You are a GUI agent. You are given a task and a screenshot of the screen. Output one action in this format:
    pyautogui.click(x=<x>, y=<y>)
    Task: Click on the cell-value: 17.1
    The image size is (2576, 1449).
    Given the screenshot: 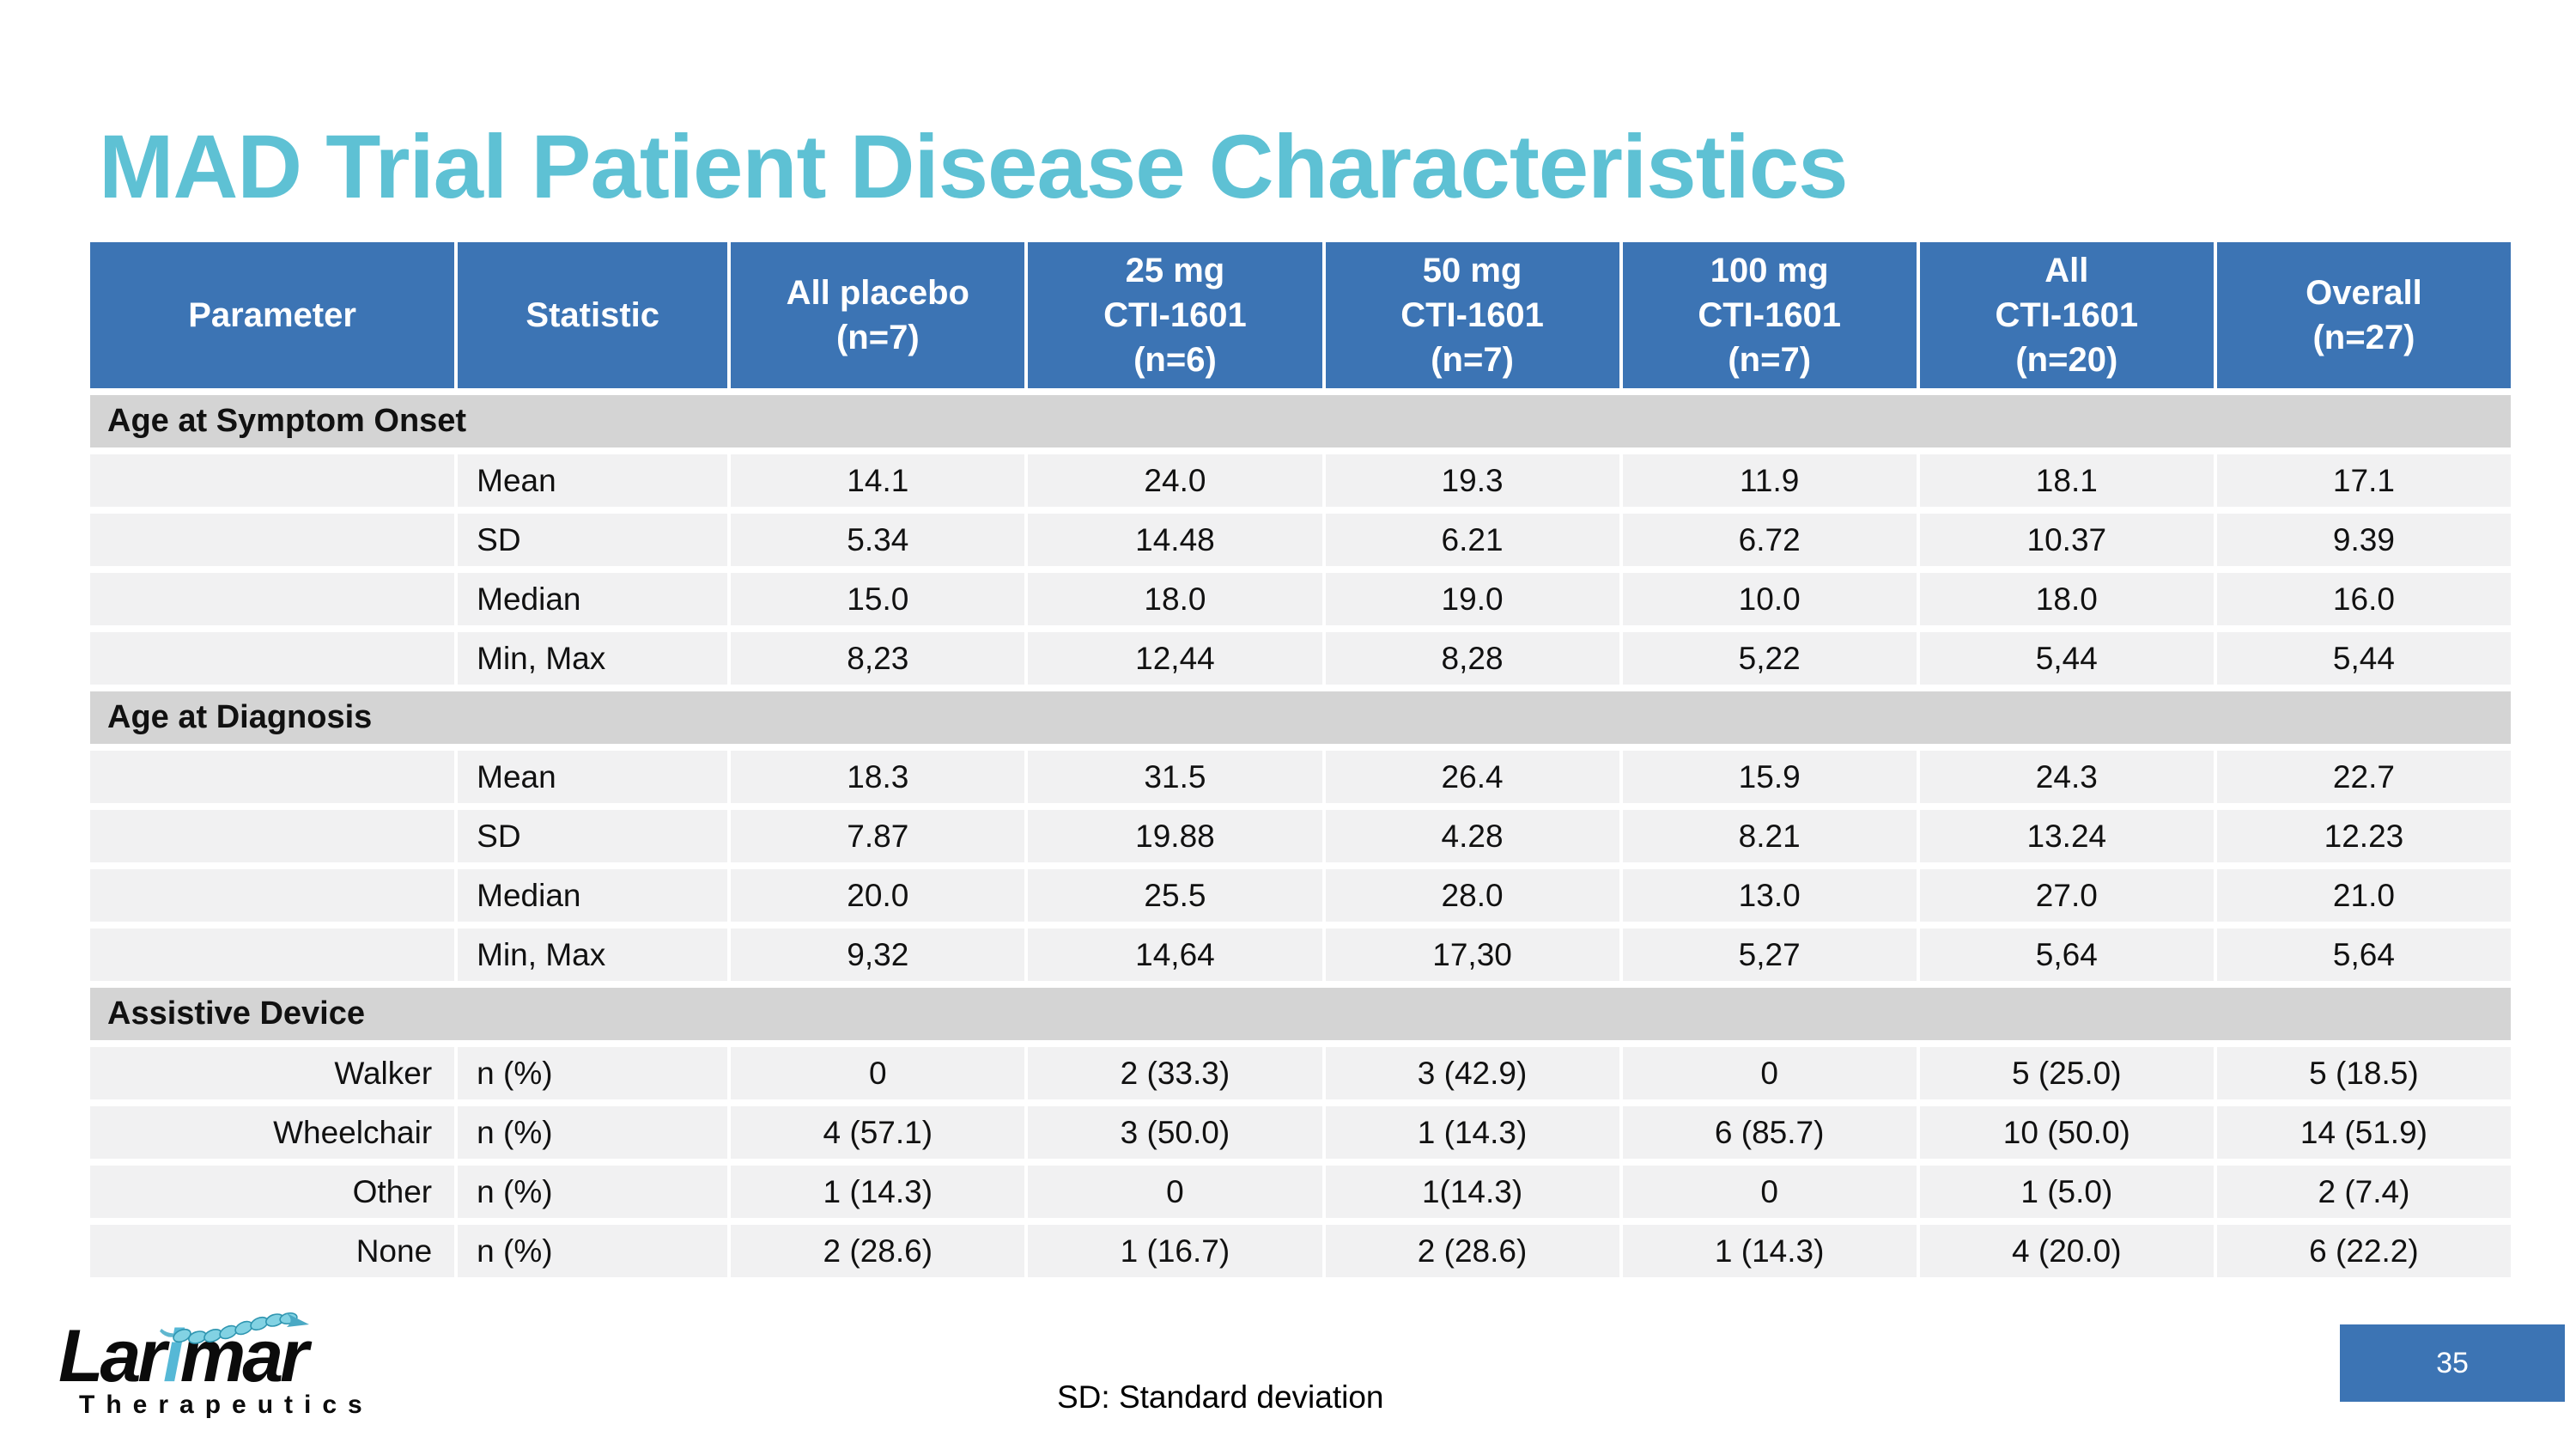 What is the action you would take?
    pyautogui.click(x=2363, y=480)
    